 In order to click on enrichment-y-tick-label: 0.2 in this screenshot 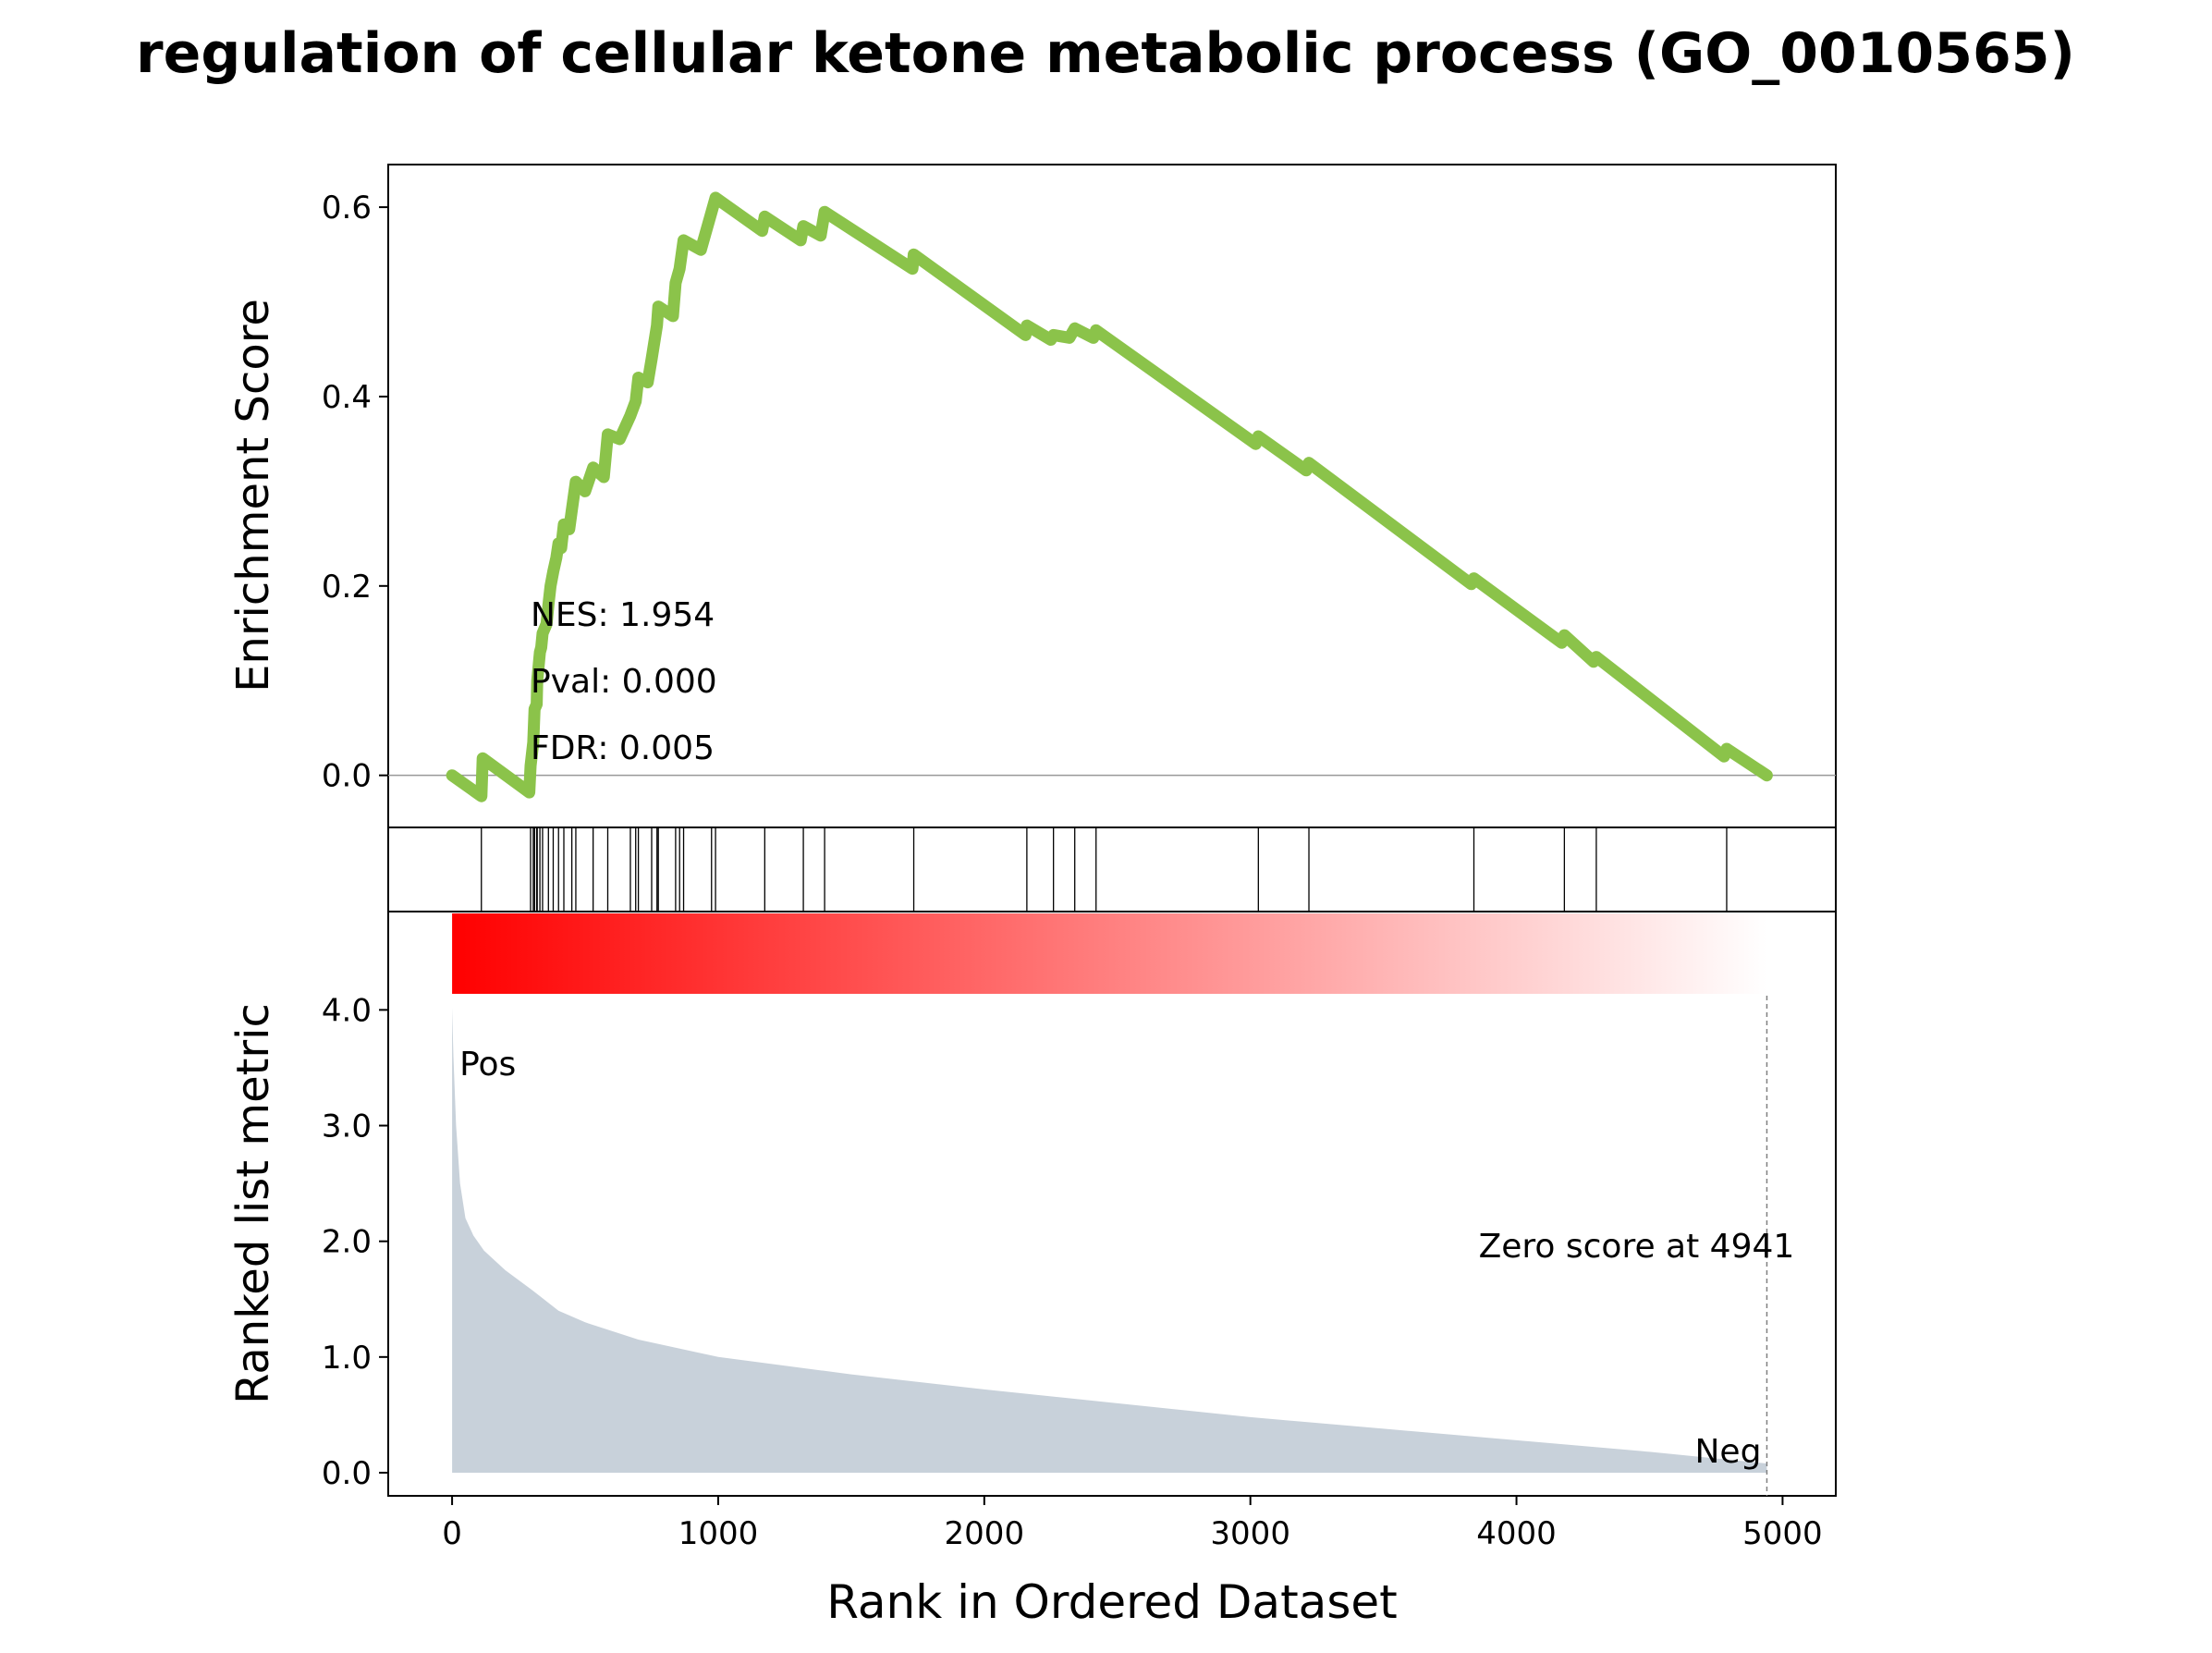, I will do `click(347, 587)`.